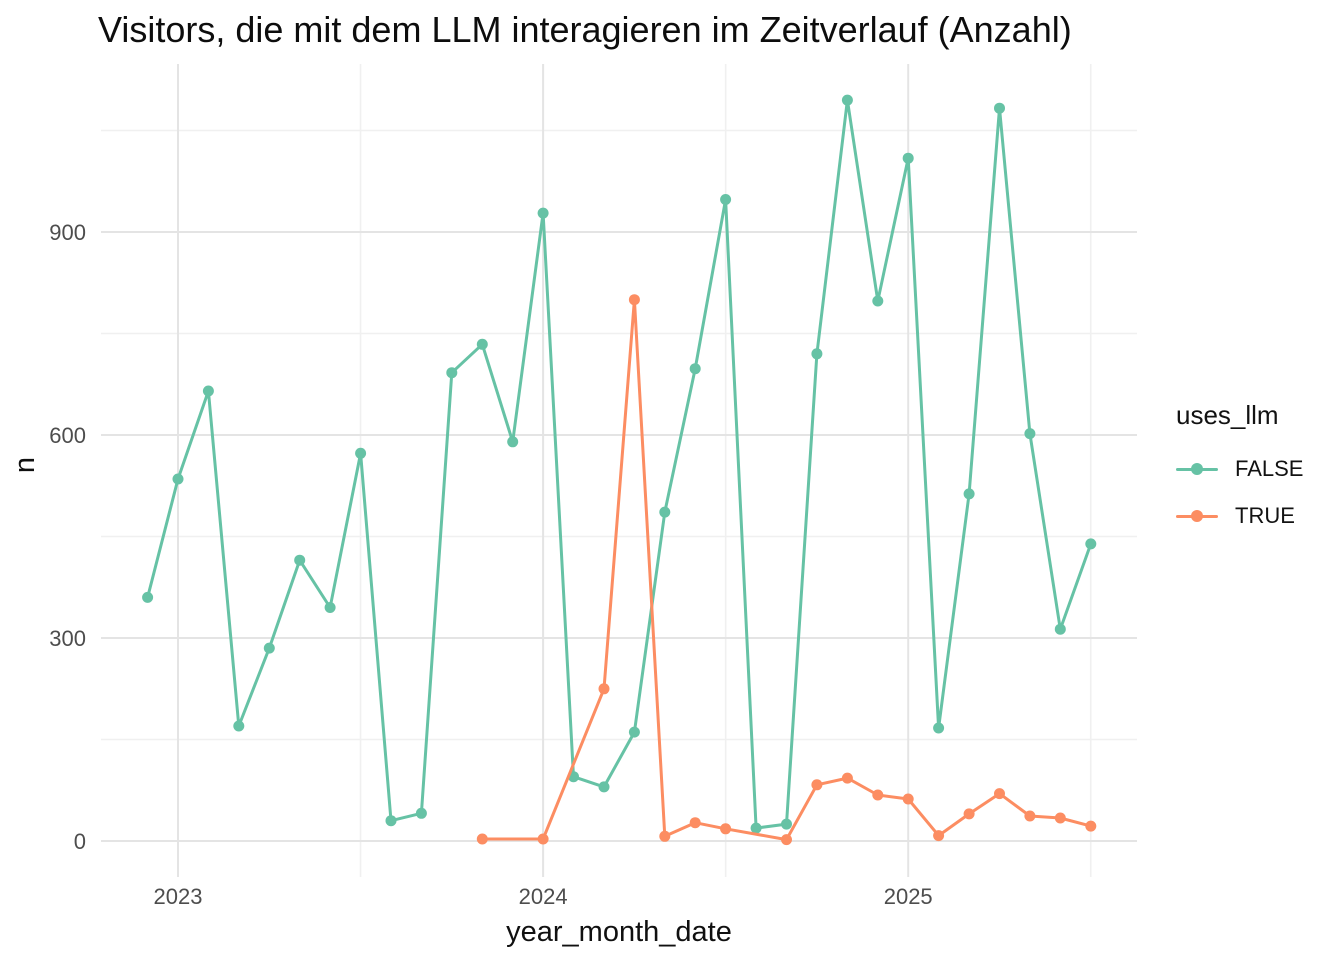 This screenshot has width=1344, height=960. I want to click on y-tick-label: 300, so click(67, 638).